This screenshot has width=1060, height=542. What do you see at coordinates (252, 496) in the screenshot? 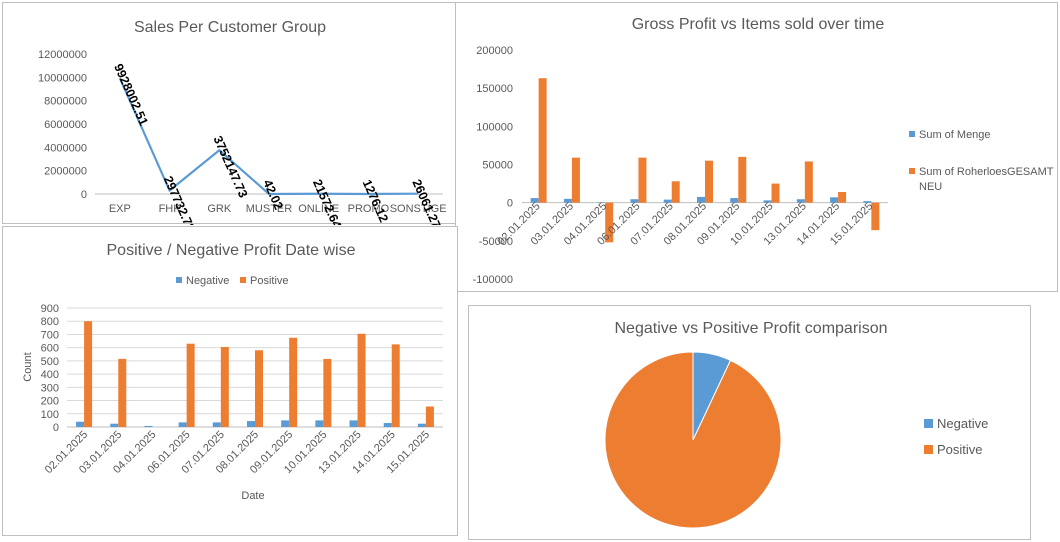
I see `x-axis-title: Date` at bounding box center [252, 496].